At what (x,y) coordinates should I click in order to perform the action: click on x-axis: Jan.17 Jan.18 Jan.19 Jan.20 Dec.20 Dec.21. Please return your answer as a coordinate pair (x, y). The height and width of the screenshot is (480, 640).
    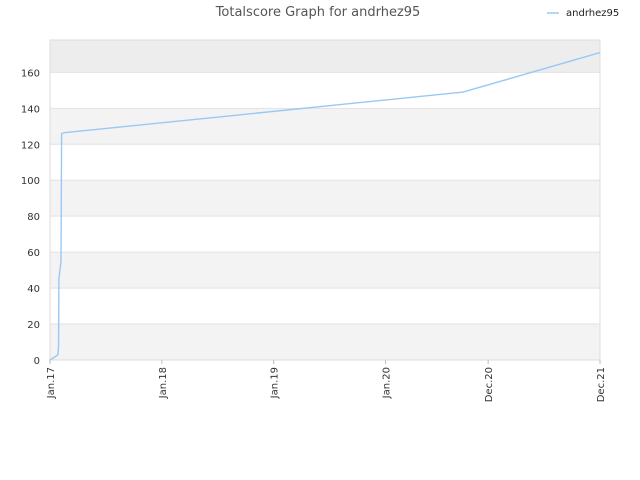
    Looking at the image, I should click on (326, 381).